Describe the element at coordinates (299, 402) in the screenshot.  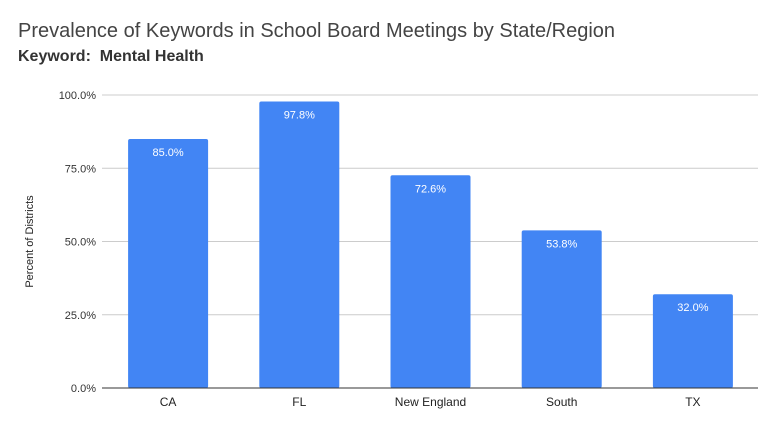
I see `x-category-label: FL` at that location.